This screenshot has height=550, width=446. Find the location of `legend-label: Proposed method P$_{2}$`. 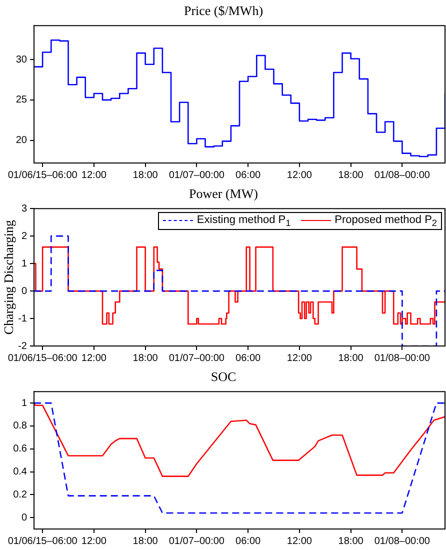

legend-label: Proposed method P$_{2}$ is located at coordinates (385, 221).